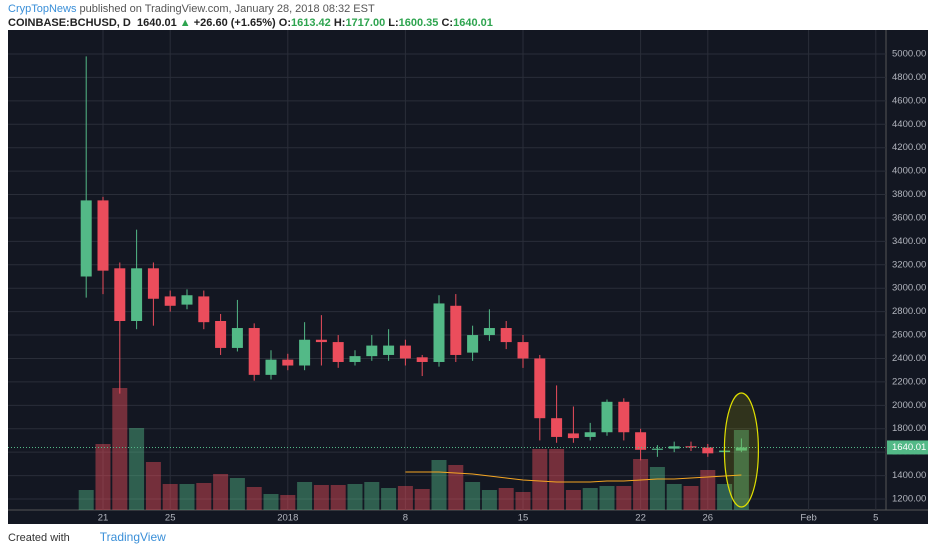 The image size is (932, 550). What do you see at coordinates (234, 23) in the screenshot?
I see `change: +26.60 (+1.65%)` at bounding box center [234, 23].